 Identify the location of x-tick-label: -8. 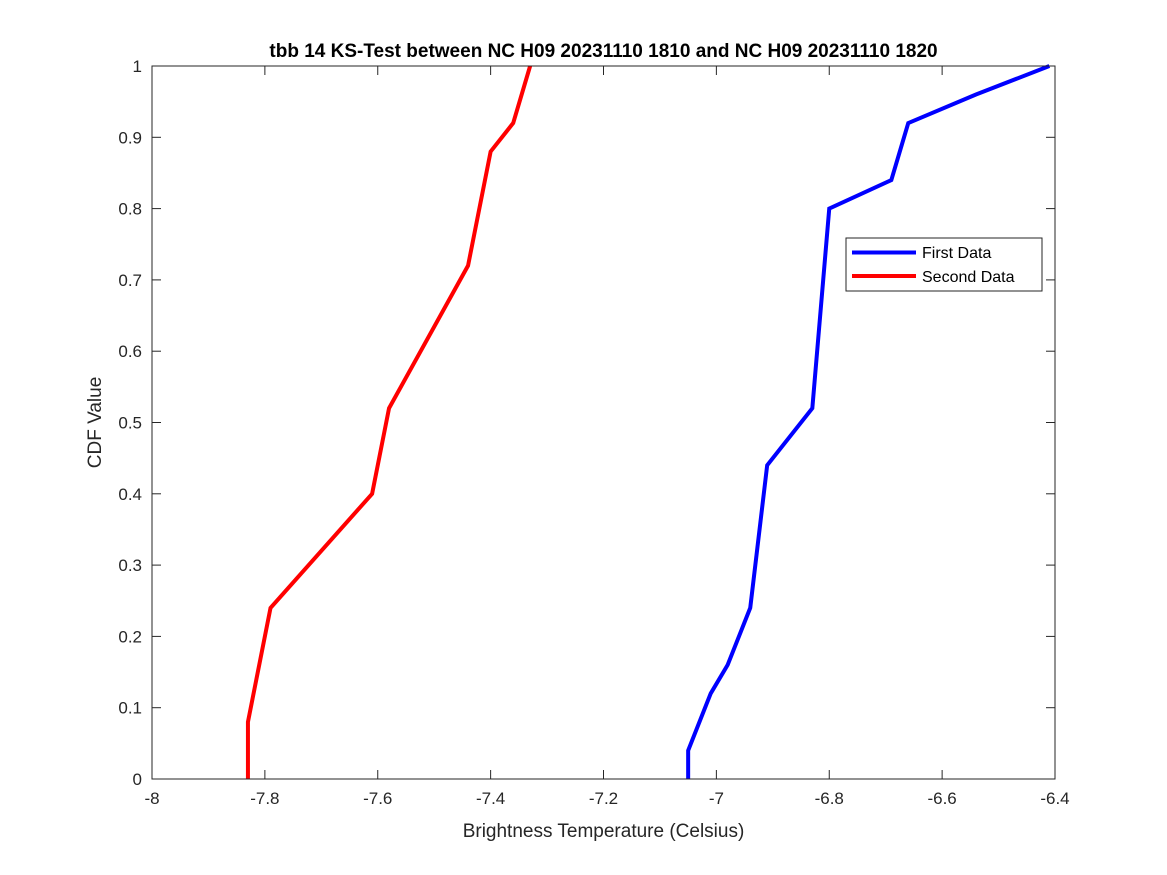
(151, 798).